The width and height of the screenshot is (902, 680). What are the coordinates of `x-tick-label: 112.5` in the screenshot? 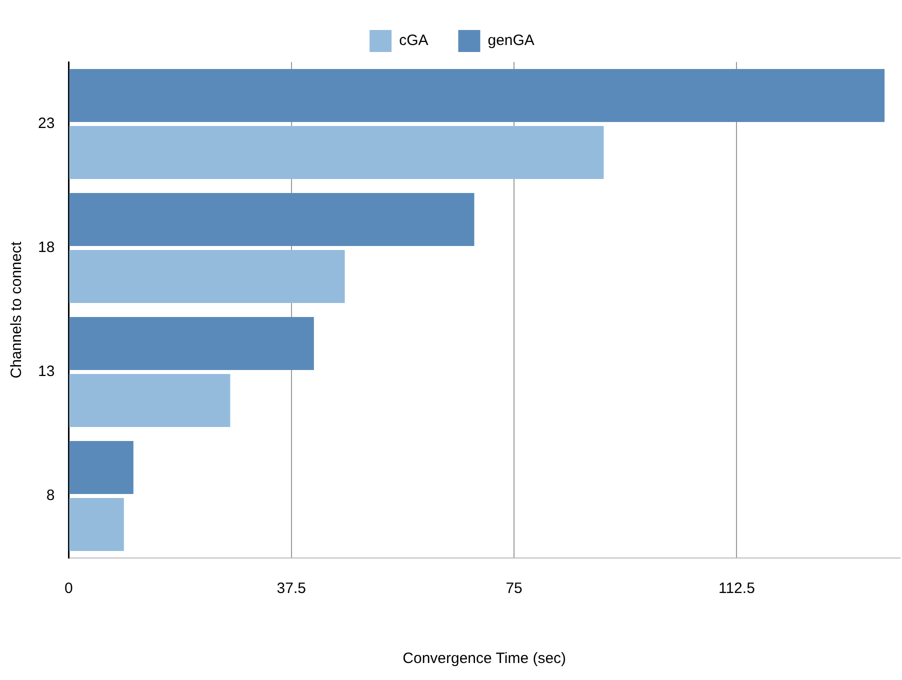 It's located at (736, 589).